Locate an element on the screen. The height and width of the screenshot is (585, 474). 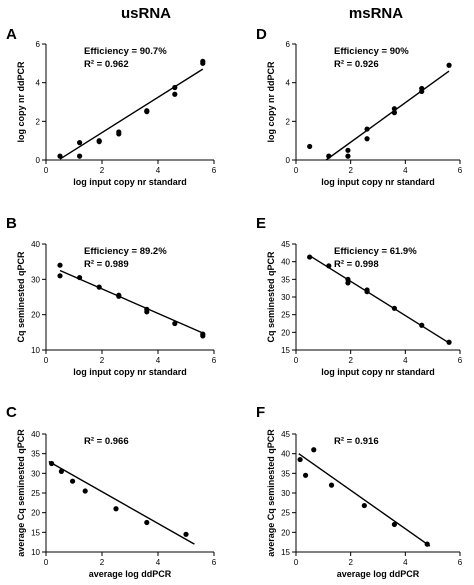
y-tick-label: 4 is located at coordinates (288, 83).